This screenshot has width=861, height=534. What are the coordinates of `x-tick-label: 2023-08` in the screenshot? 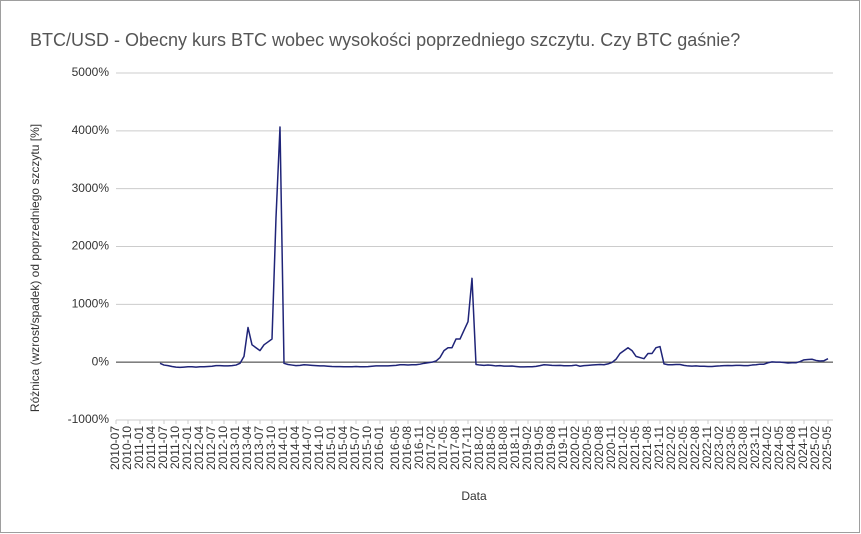 It's located at (743, 448).